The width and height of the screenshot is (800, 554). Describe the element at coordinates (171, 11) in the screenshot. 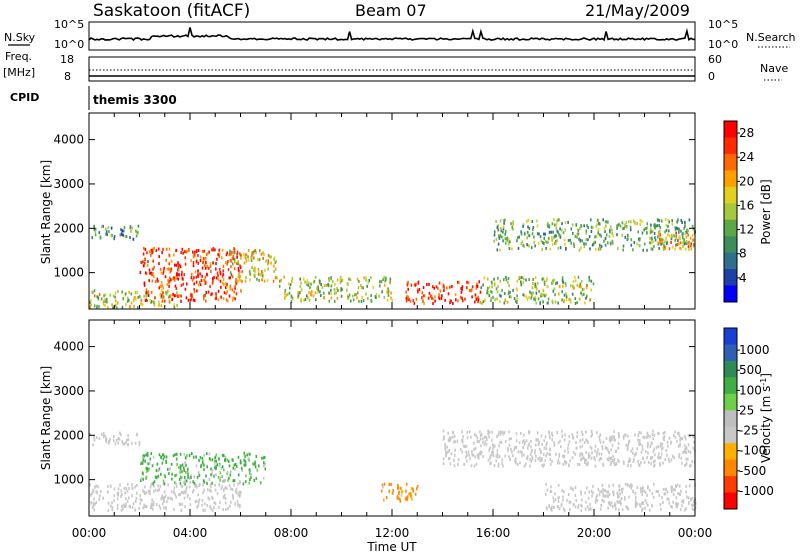

I see `station-title: Saskatoon (fitACF)` at that location.